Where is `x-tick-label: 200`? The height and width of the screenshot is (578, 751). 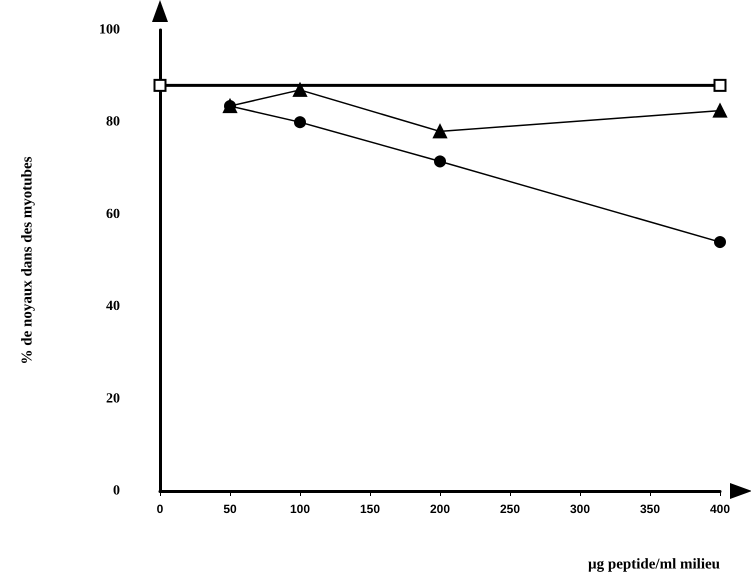
x-tick-label: 200 is located at coordinates (440, 509).